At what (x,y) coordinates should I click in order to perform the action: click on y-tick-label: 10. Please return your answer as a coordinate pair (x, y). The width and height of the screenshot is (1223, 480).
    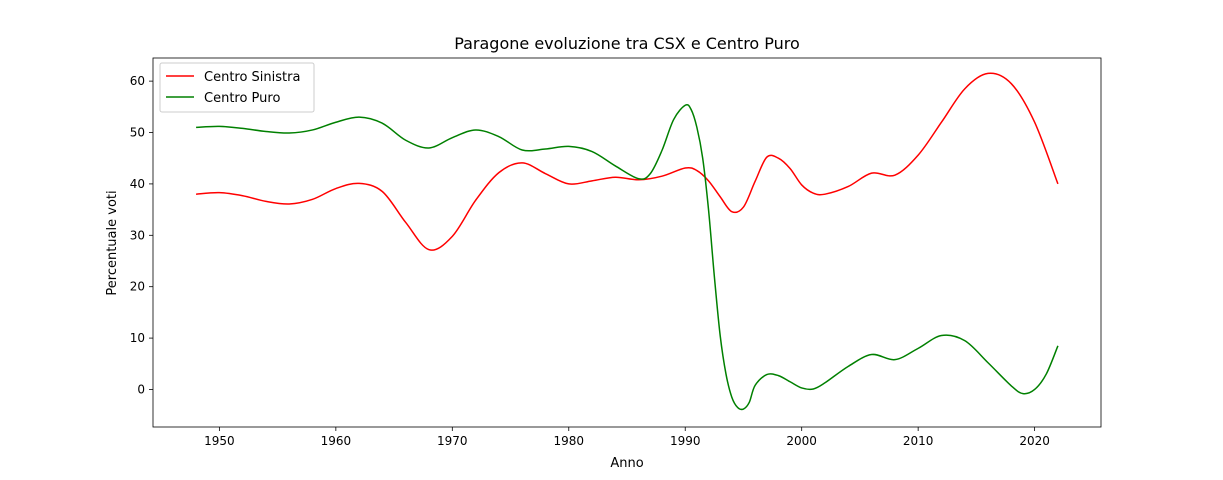
    Looking at the image, I should click on (137, 338).